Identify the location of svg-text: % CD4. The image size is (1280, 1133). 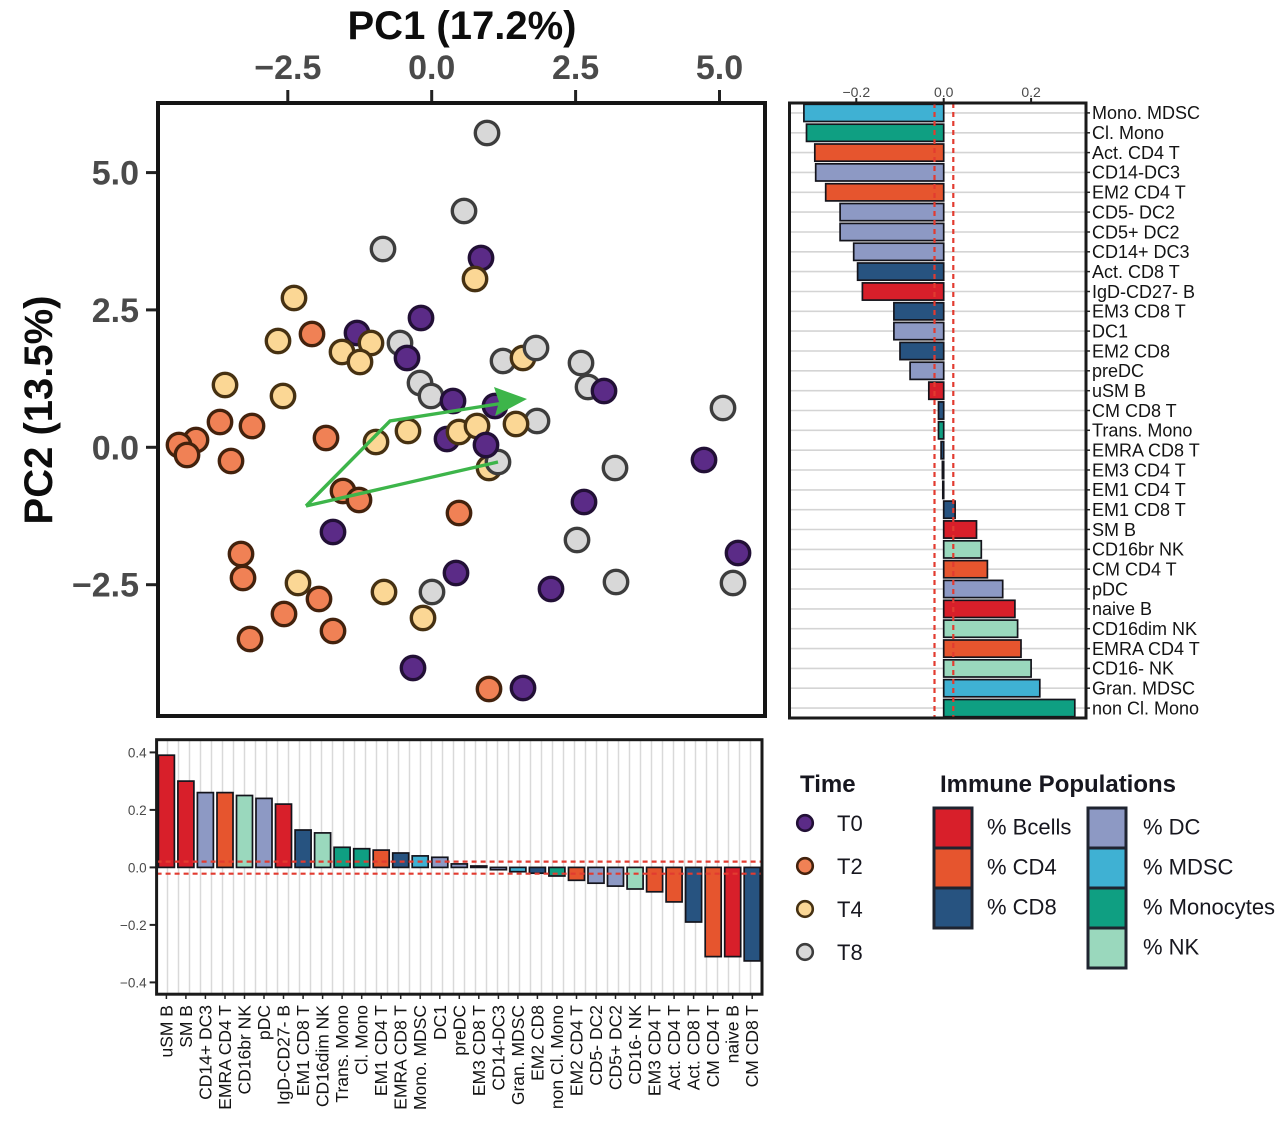
(1022, 867).